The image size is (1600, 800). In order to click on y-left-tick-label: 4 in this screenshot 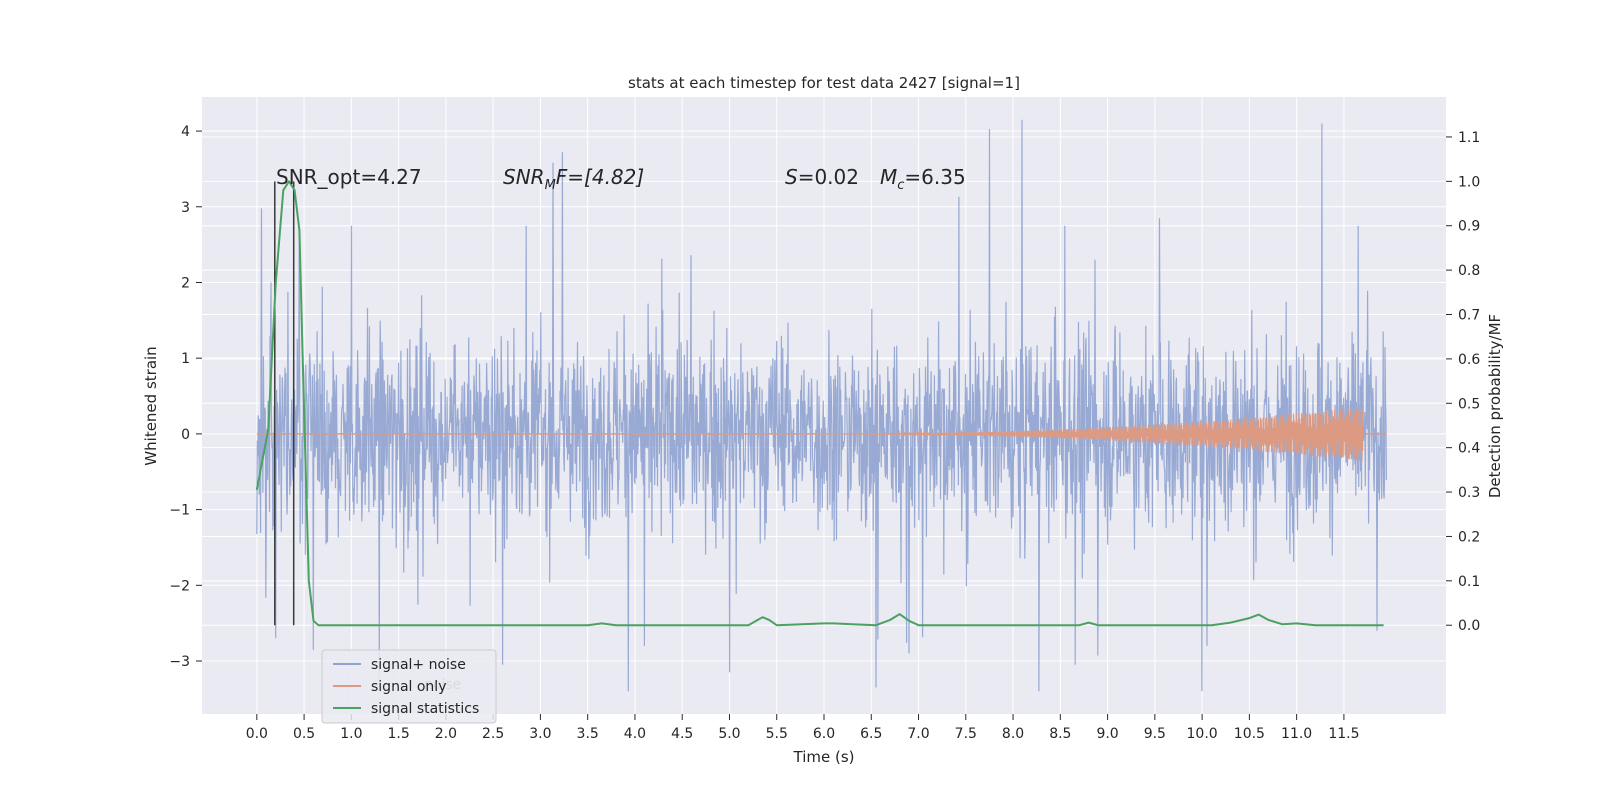, I will do `click(185, 132)`.